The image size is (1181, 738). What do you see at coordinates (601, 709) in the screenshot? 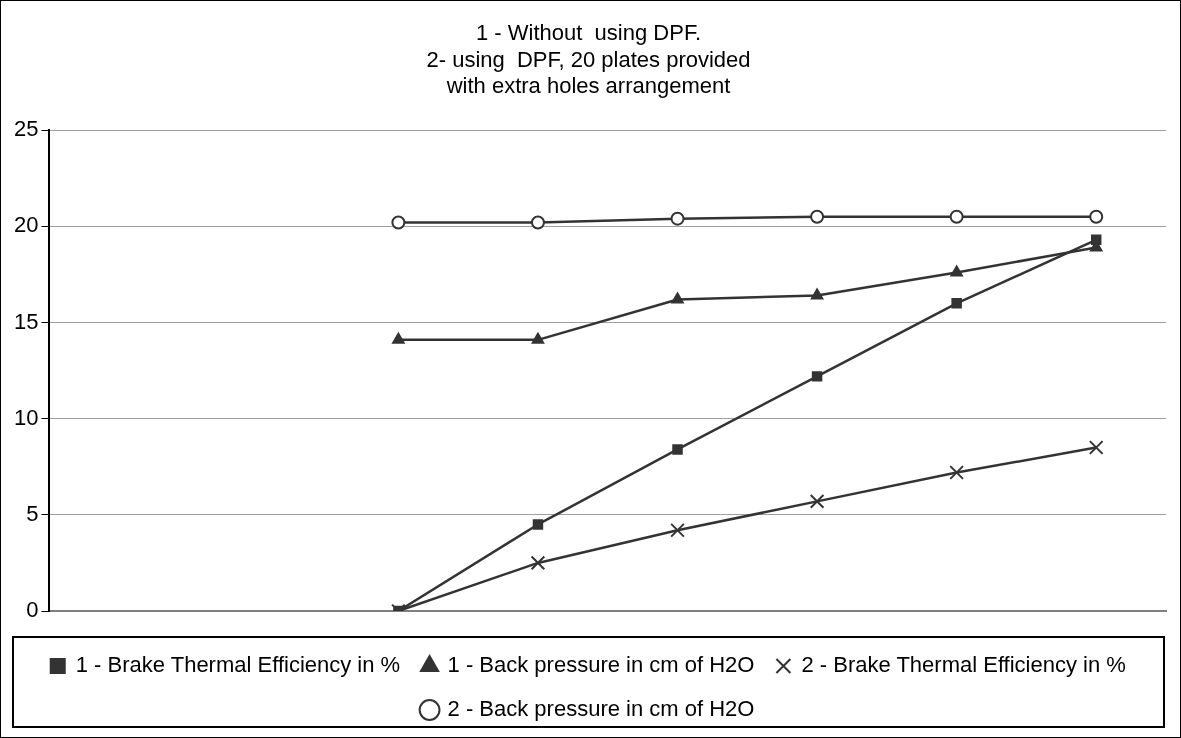
I see `legend-label: 2 - Back pressure in cm of H2O` at bounding box center [601, 709].